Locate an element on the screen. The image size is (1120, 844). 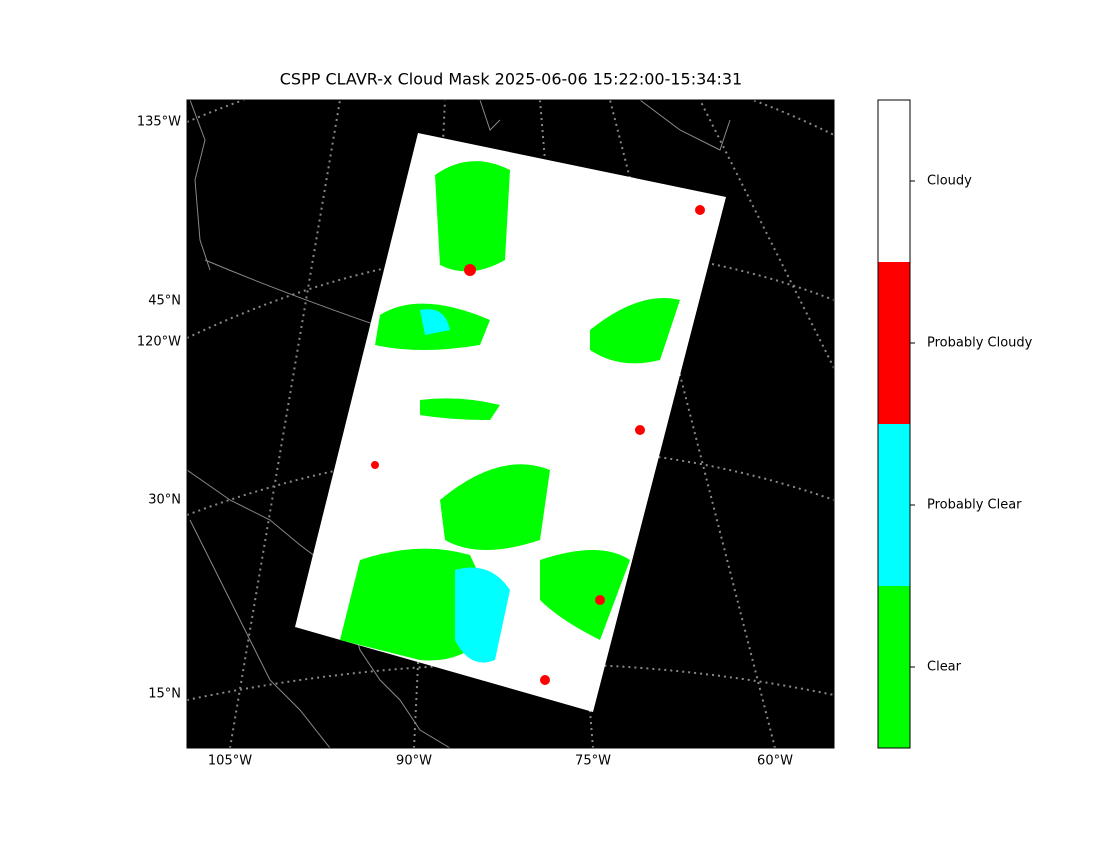
lat-lon-label: 120°W is located at coordinates (159, 342).